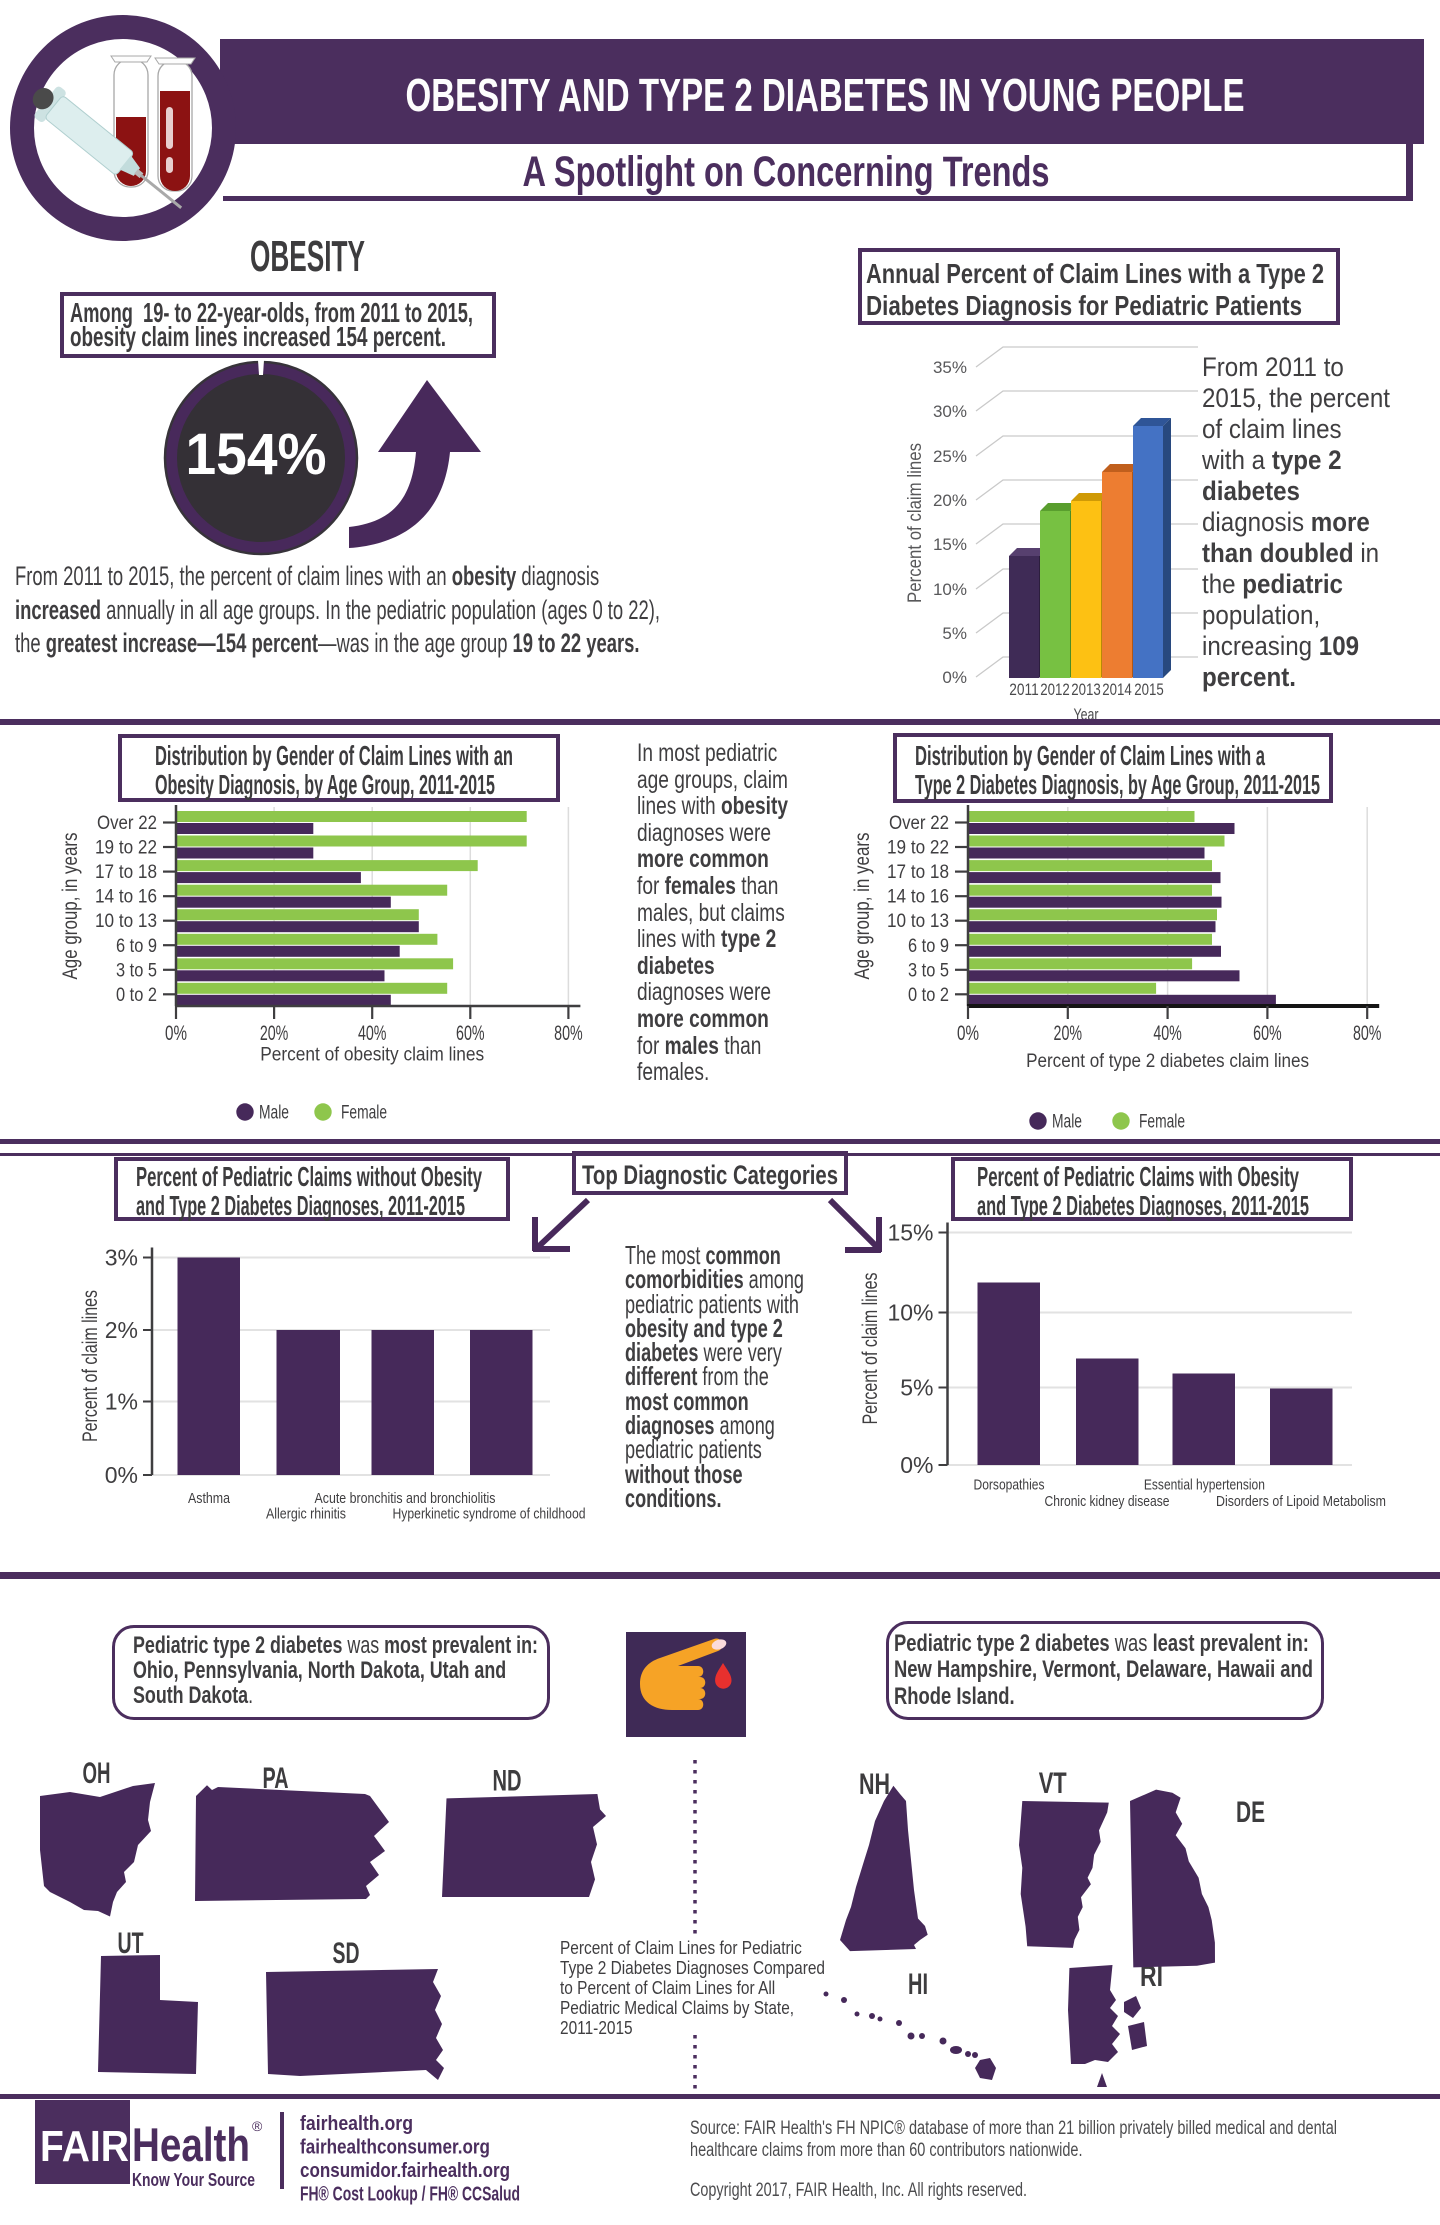 The height and width of the screenshot is (2225, 1440). Describe the element at coordinates (356, 2124) in the screenshot. I see `svg-text: fairhealth.org` at that location.